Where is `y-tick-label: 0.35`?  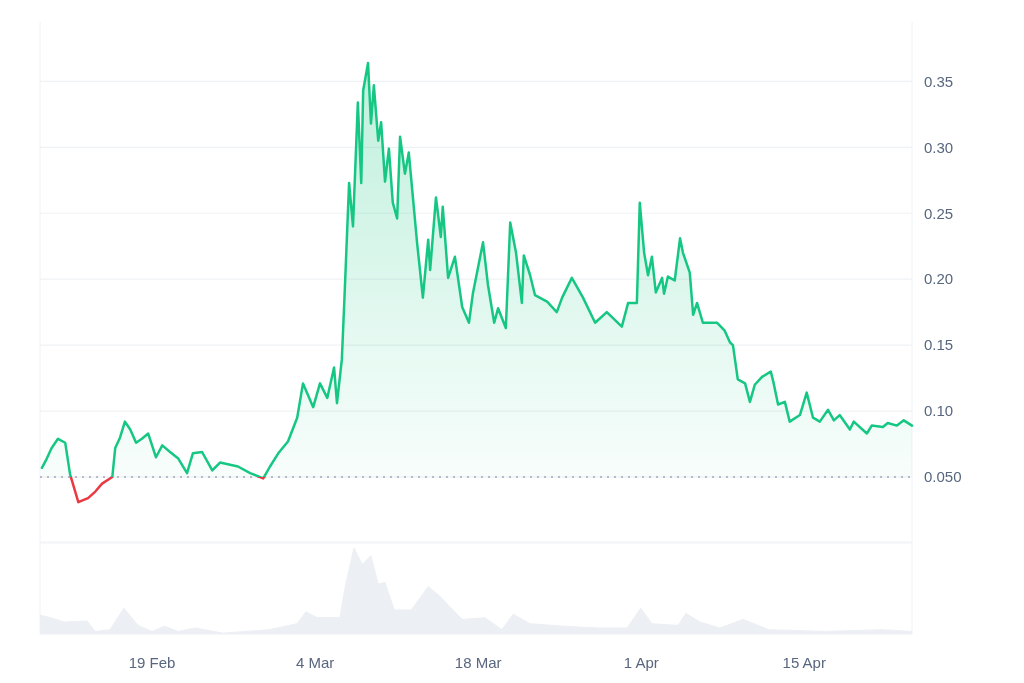
y-tick-label: 0.35 is located at coordinates (939, 81).